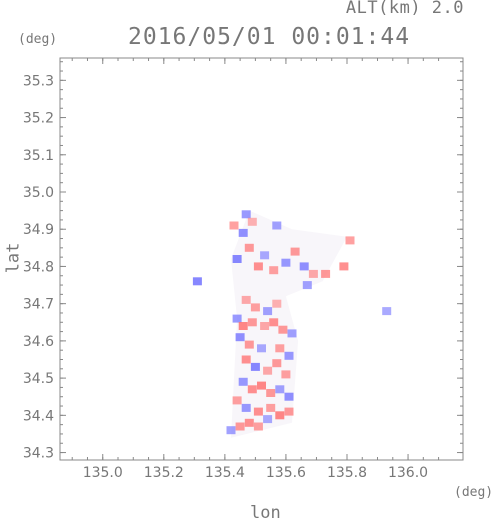 The width and height of the screenshot is (491, 523). What do you see at coordinates (347, 473) in the screenshot?
I see `x-tick-label: 135.8` at bounding box center [347, 473].